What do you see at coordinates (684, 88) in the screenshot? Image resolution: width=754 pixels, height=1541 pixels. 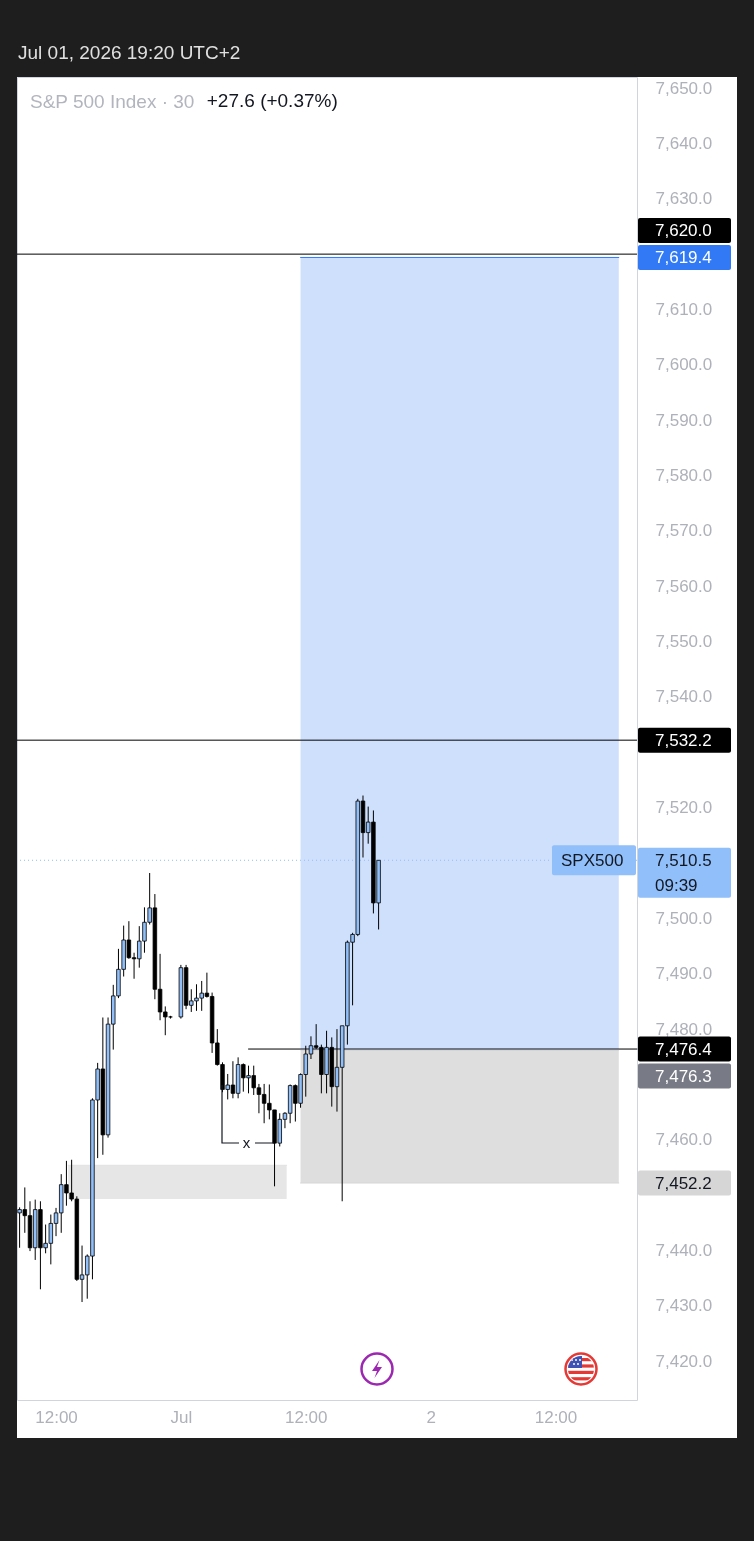 I see `y-tick-label: 7,650.0` at bounding box center [684, 88].